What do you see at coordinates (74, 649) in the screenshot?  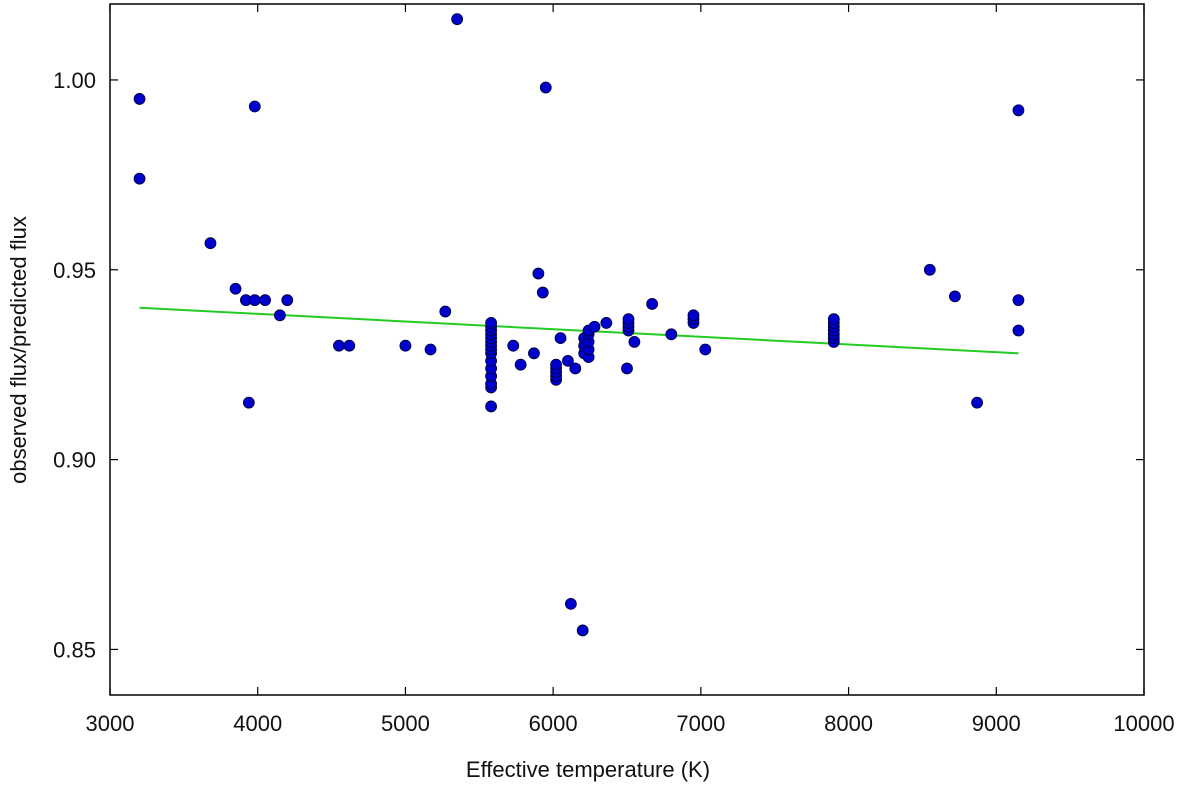 I see `y-tick-label: 0.85` at bounding box center [74, 649].